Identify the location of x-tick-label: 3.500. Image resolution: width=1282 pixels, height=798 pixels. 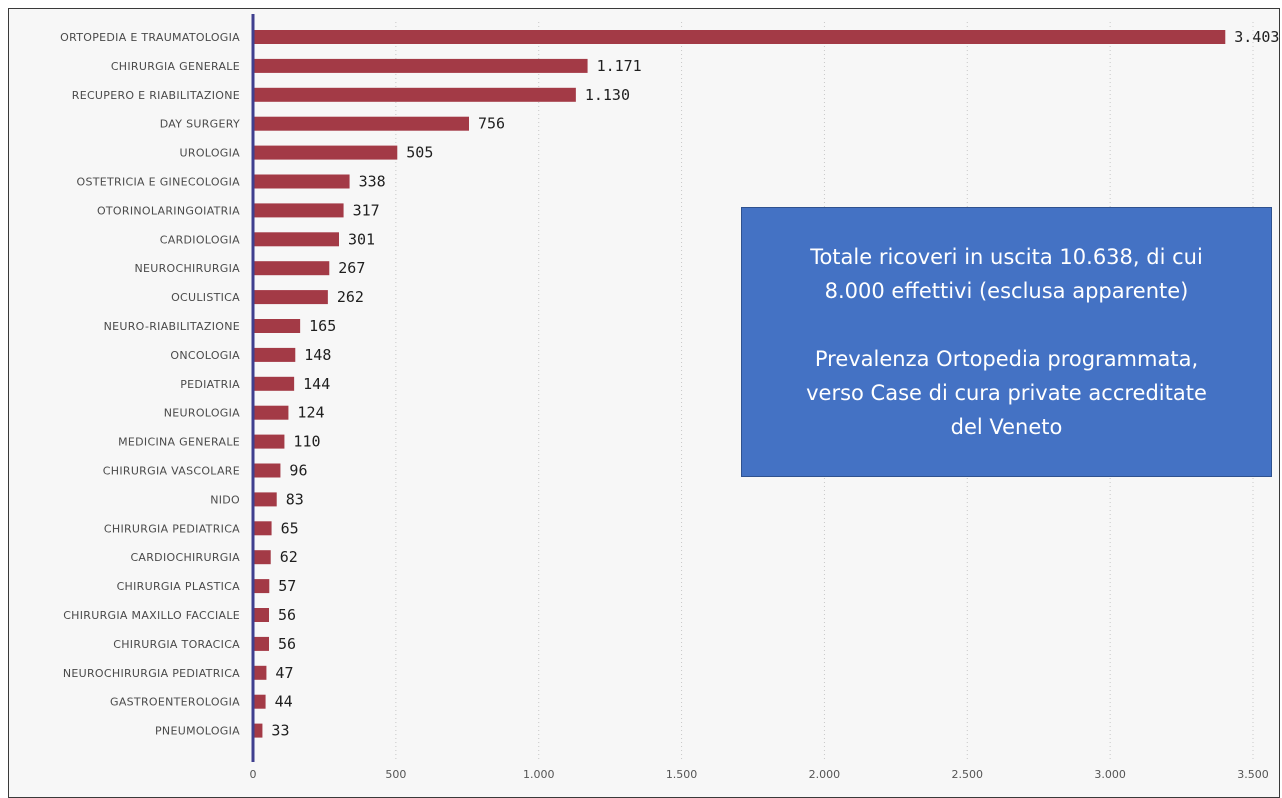
(1253, 774).